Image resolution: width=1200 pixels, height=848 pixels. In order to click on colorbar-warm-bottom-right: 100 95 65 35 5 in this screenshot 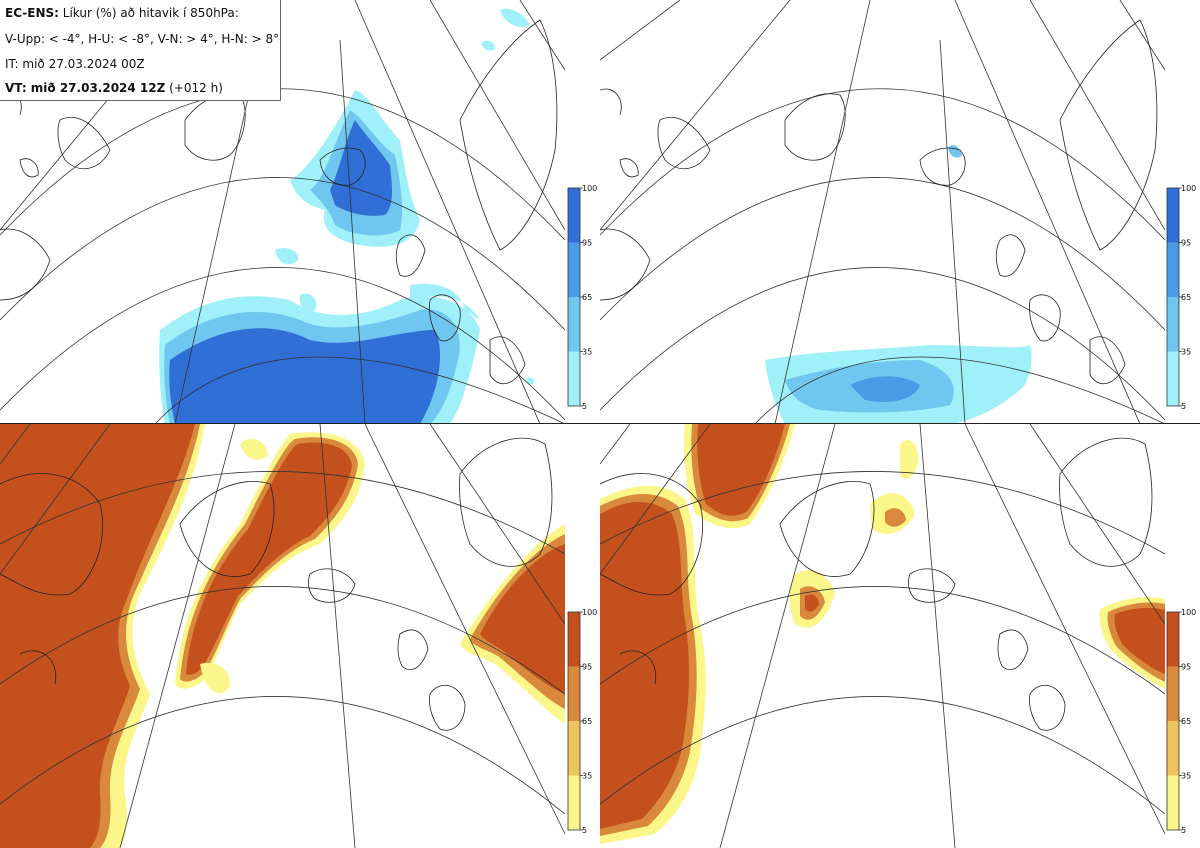, I will do `click(1181, 722)`.